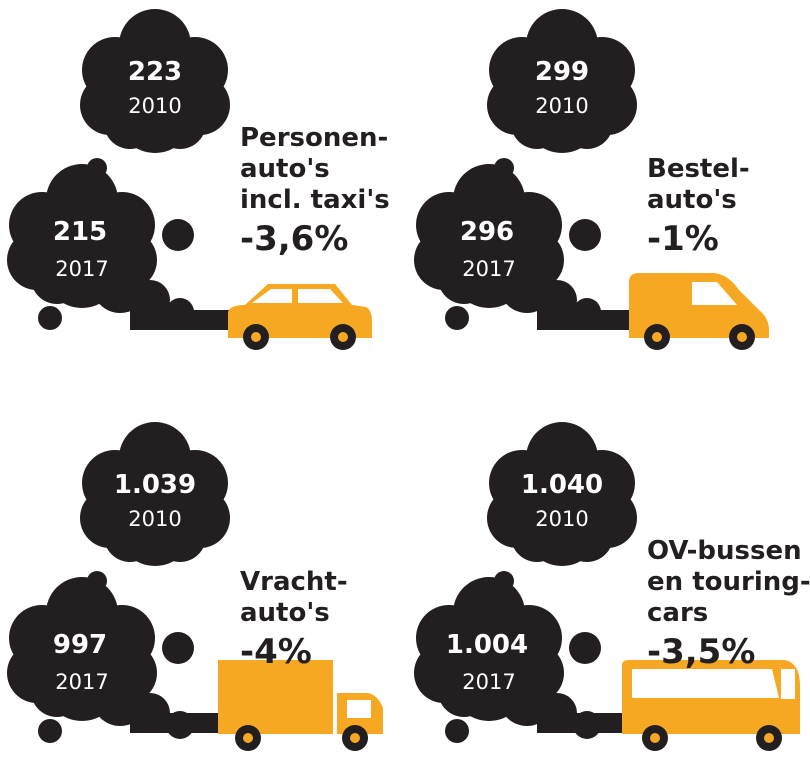 This screenshot has height=772, width=810. Describe the element at coordinates (276, 652) in the screenshot. I see `change: -4%` at that location.